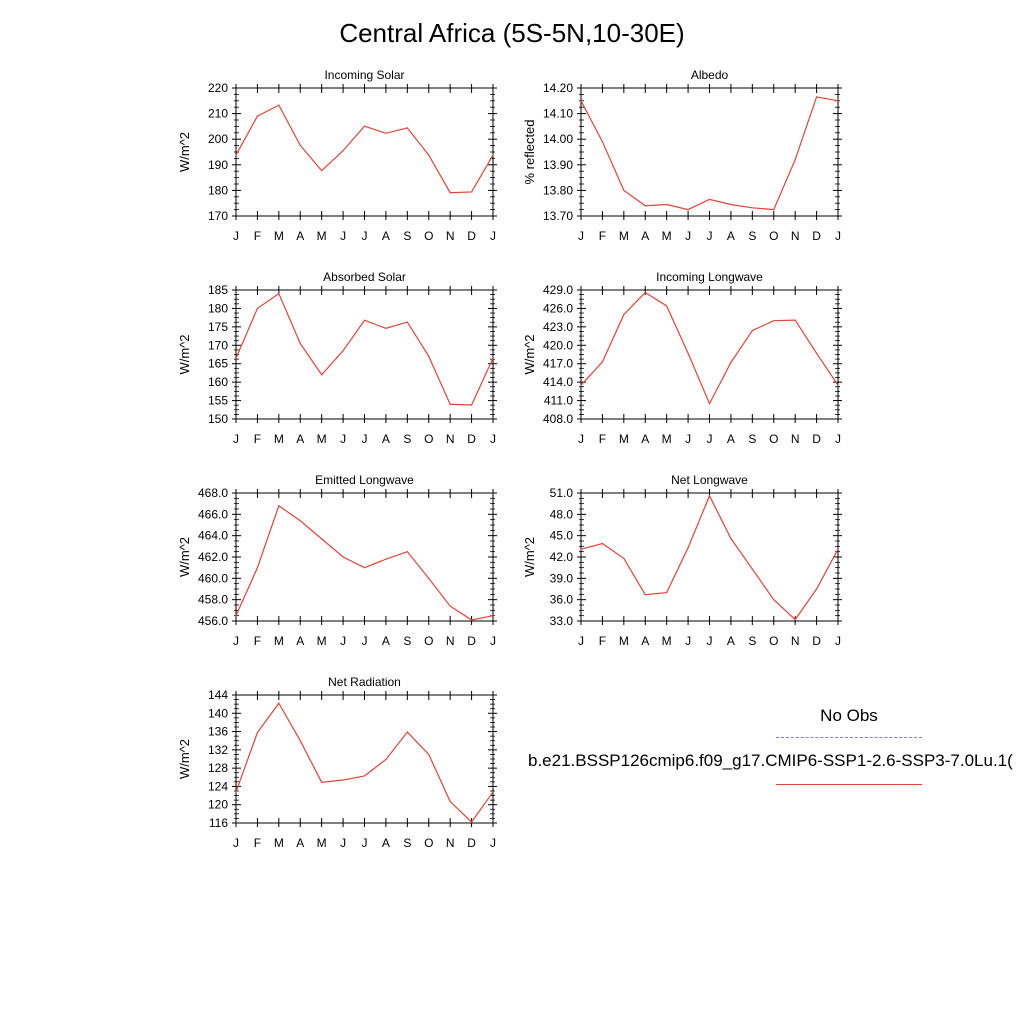 This screenshot has height=1024, width=1024. Describe the element at coordinates (184, 557) in the screenshot. I see `y-axis-label-emitted-longwave: W/m^2` at that location.